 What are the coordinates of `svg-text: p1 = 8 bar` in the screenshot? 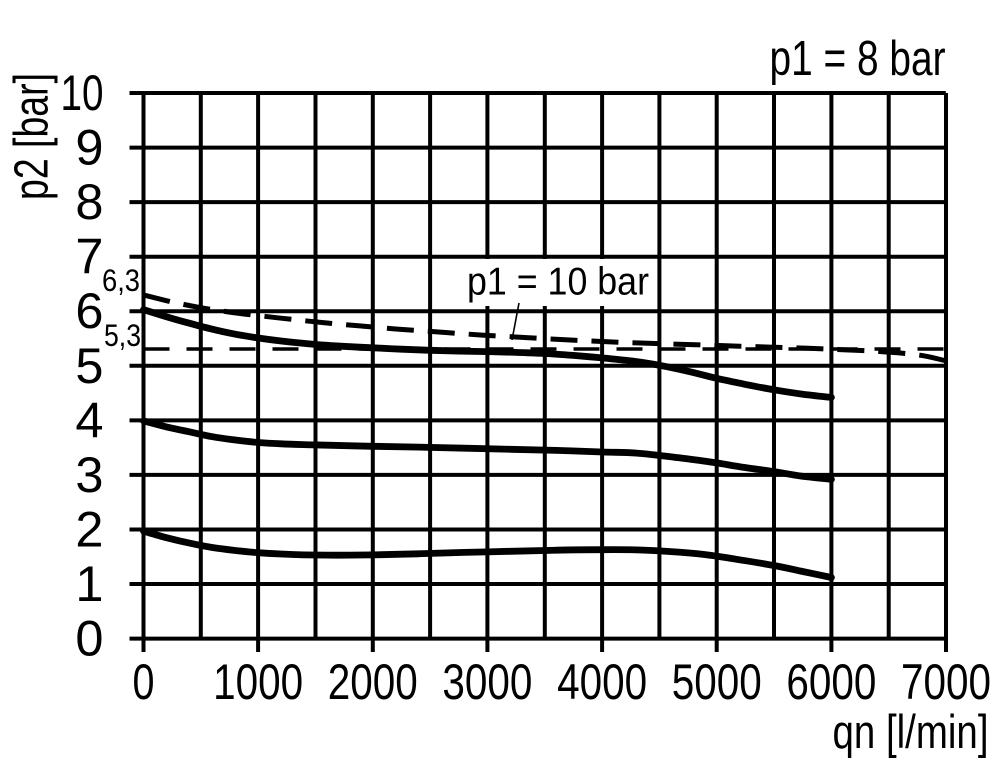 It's located at (858, 58).